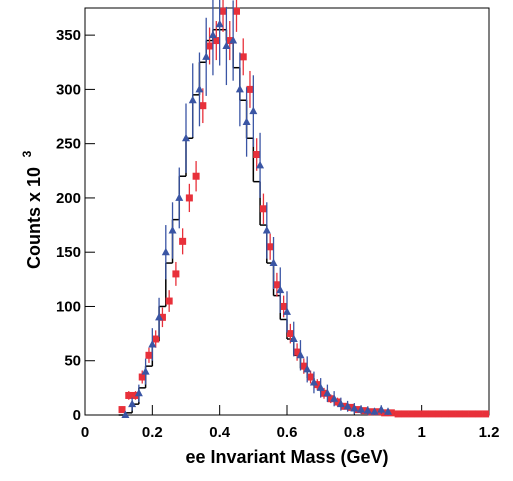 Image resolution: width=513 pixels, height=481 pixels. I want to click on x-tick-label: 0.8, so click(354, 432).